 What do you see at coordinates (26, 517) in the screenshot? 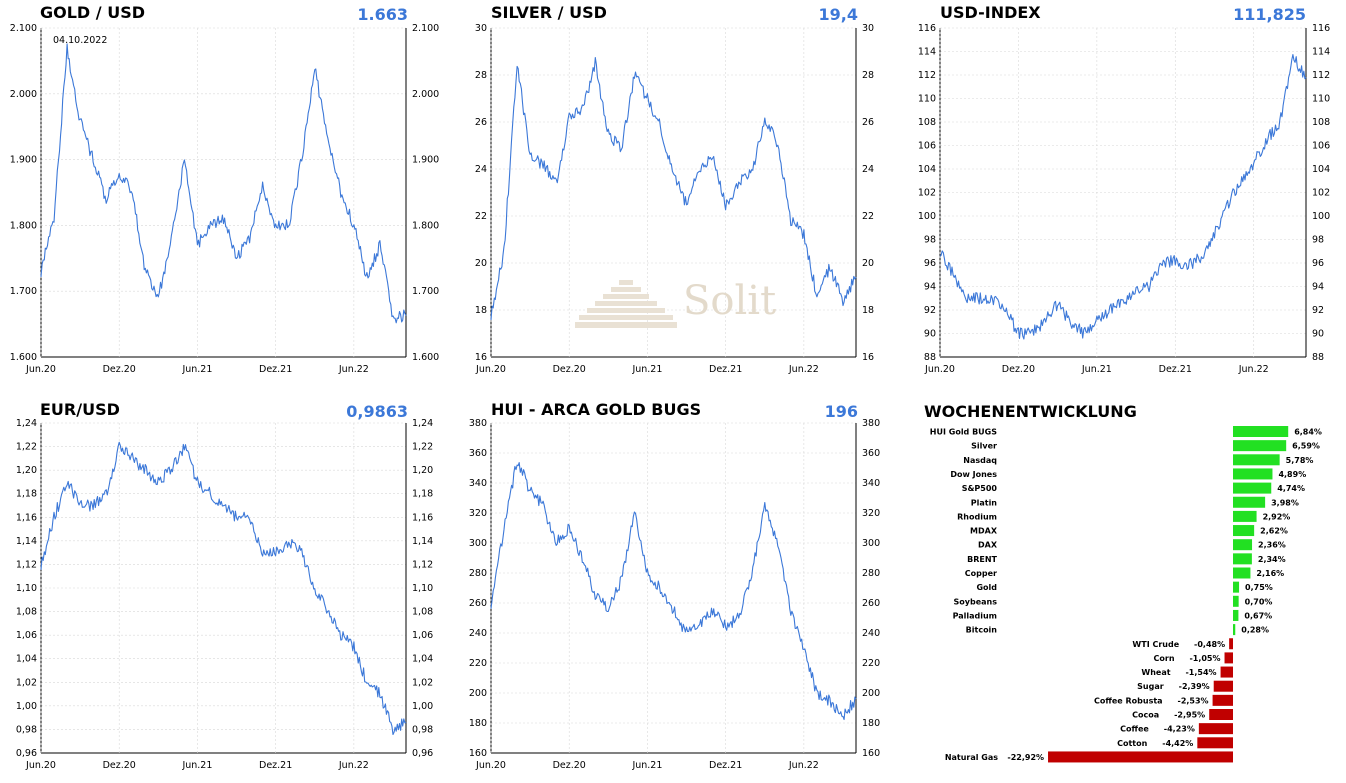
I see `y-tick-label-left: 1,16` at bounding box center [26, 517].